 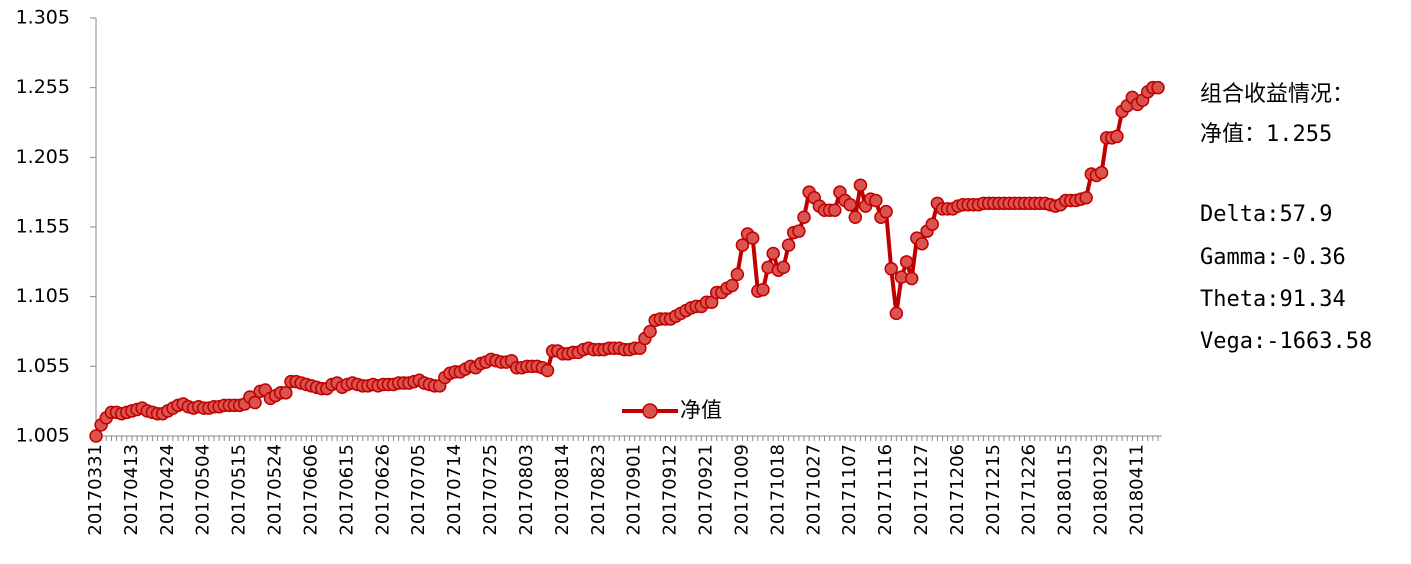 What do you see at coordinates (993, 490) in the screenshot?
I see `x-tick-label: 20171215` at bounding box center [993, 490].